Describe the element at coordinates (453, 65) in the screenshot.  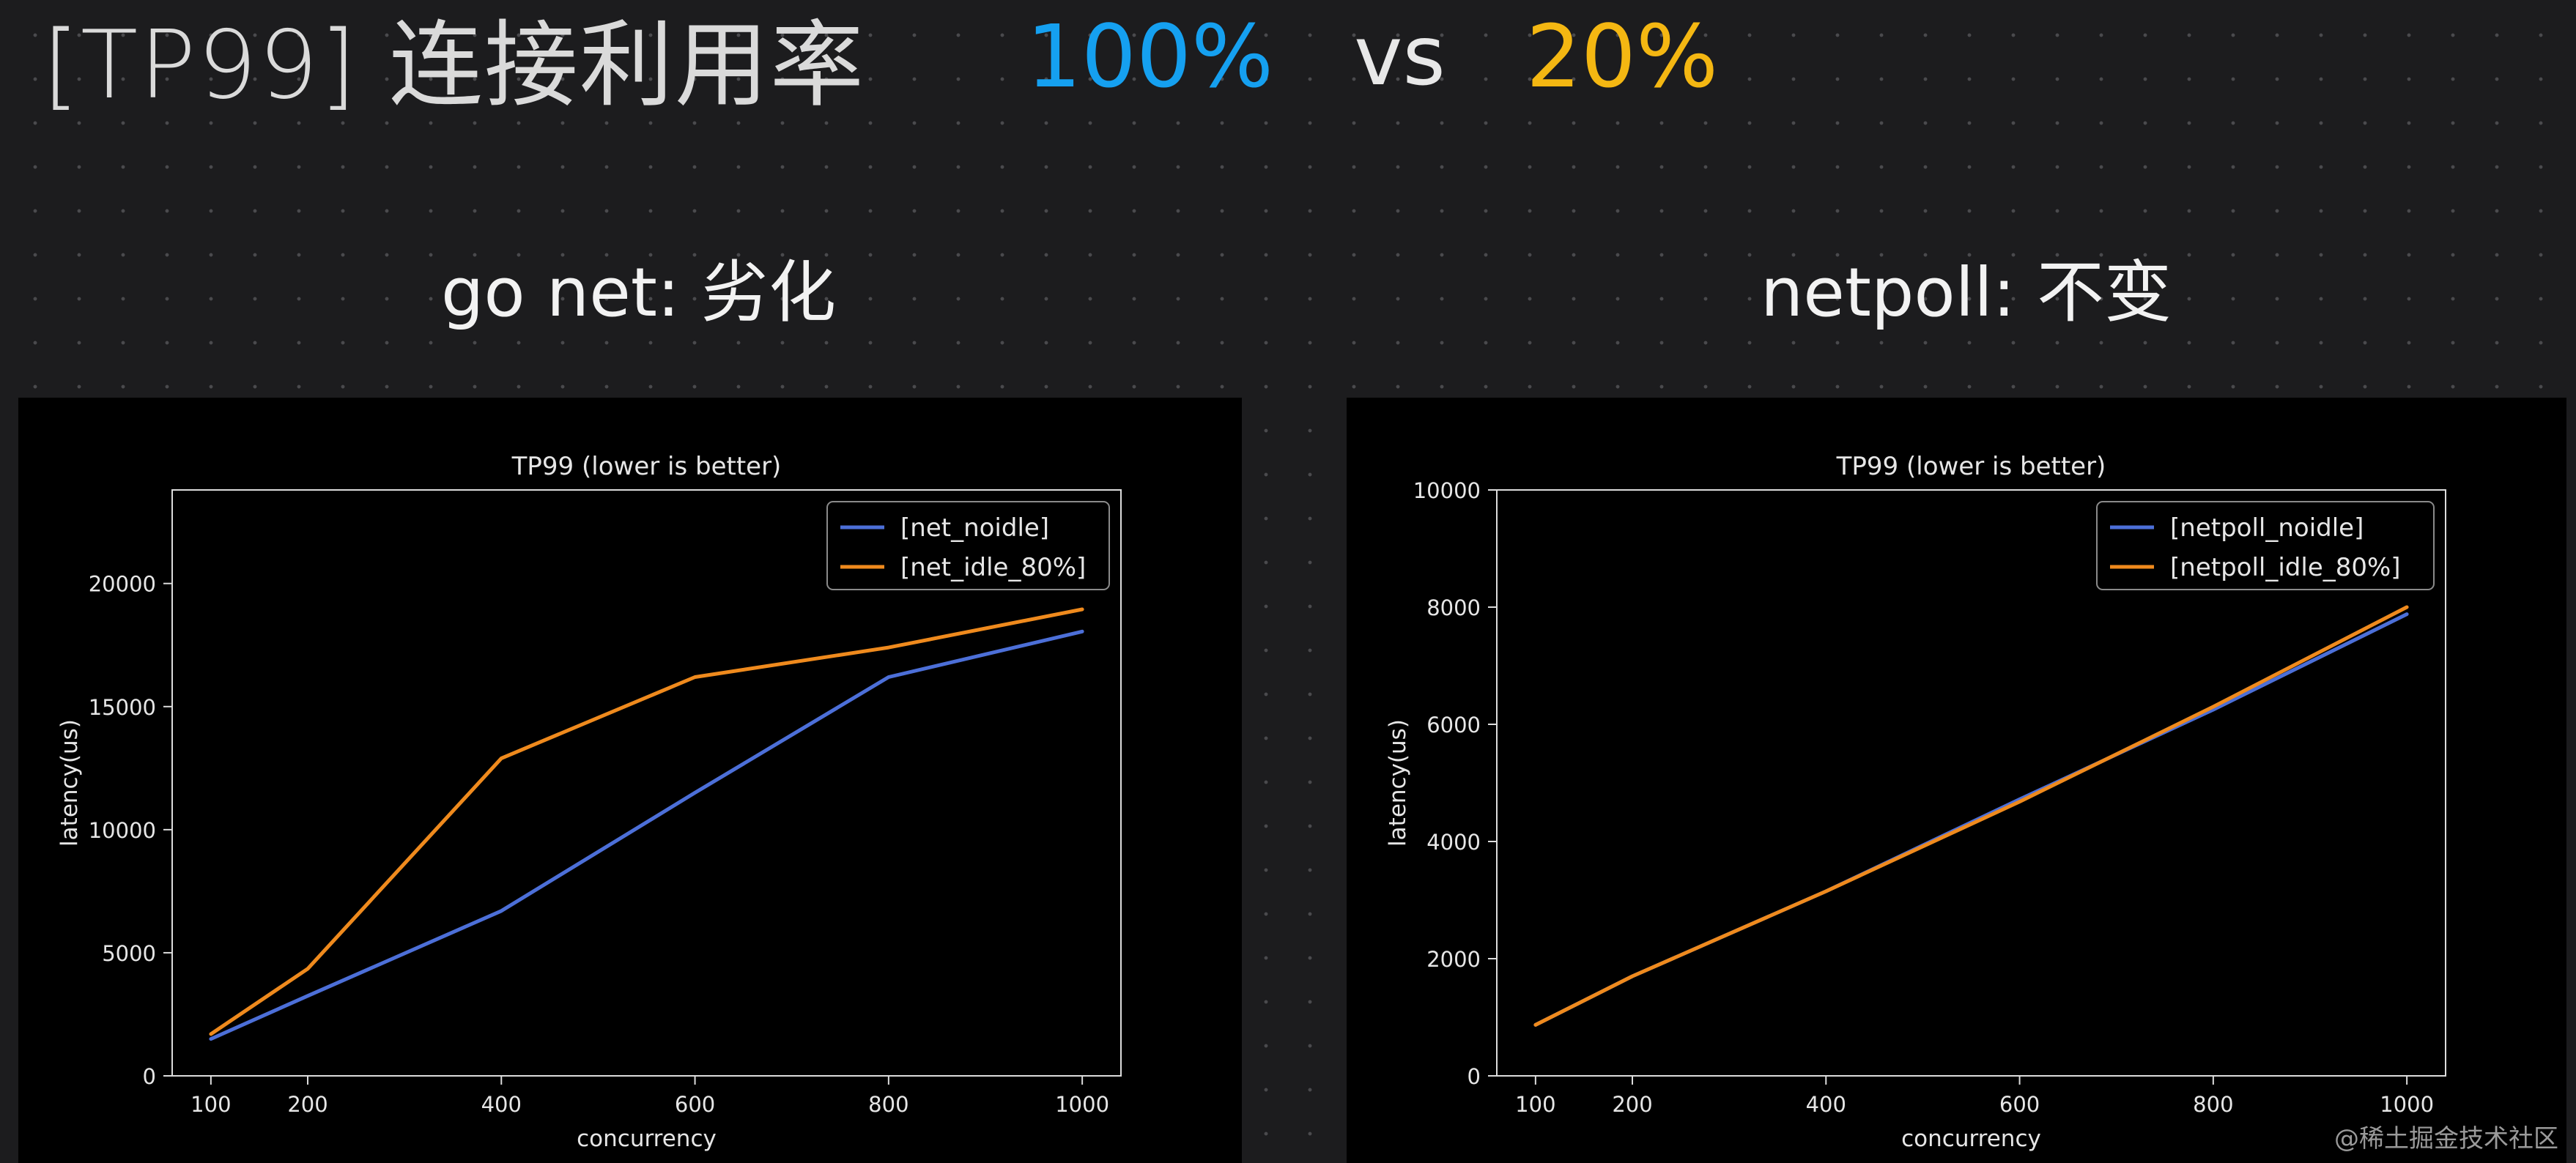
I see `slide-title: [TP99] 连接利用率` at that location.